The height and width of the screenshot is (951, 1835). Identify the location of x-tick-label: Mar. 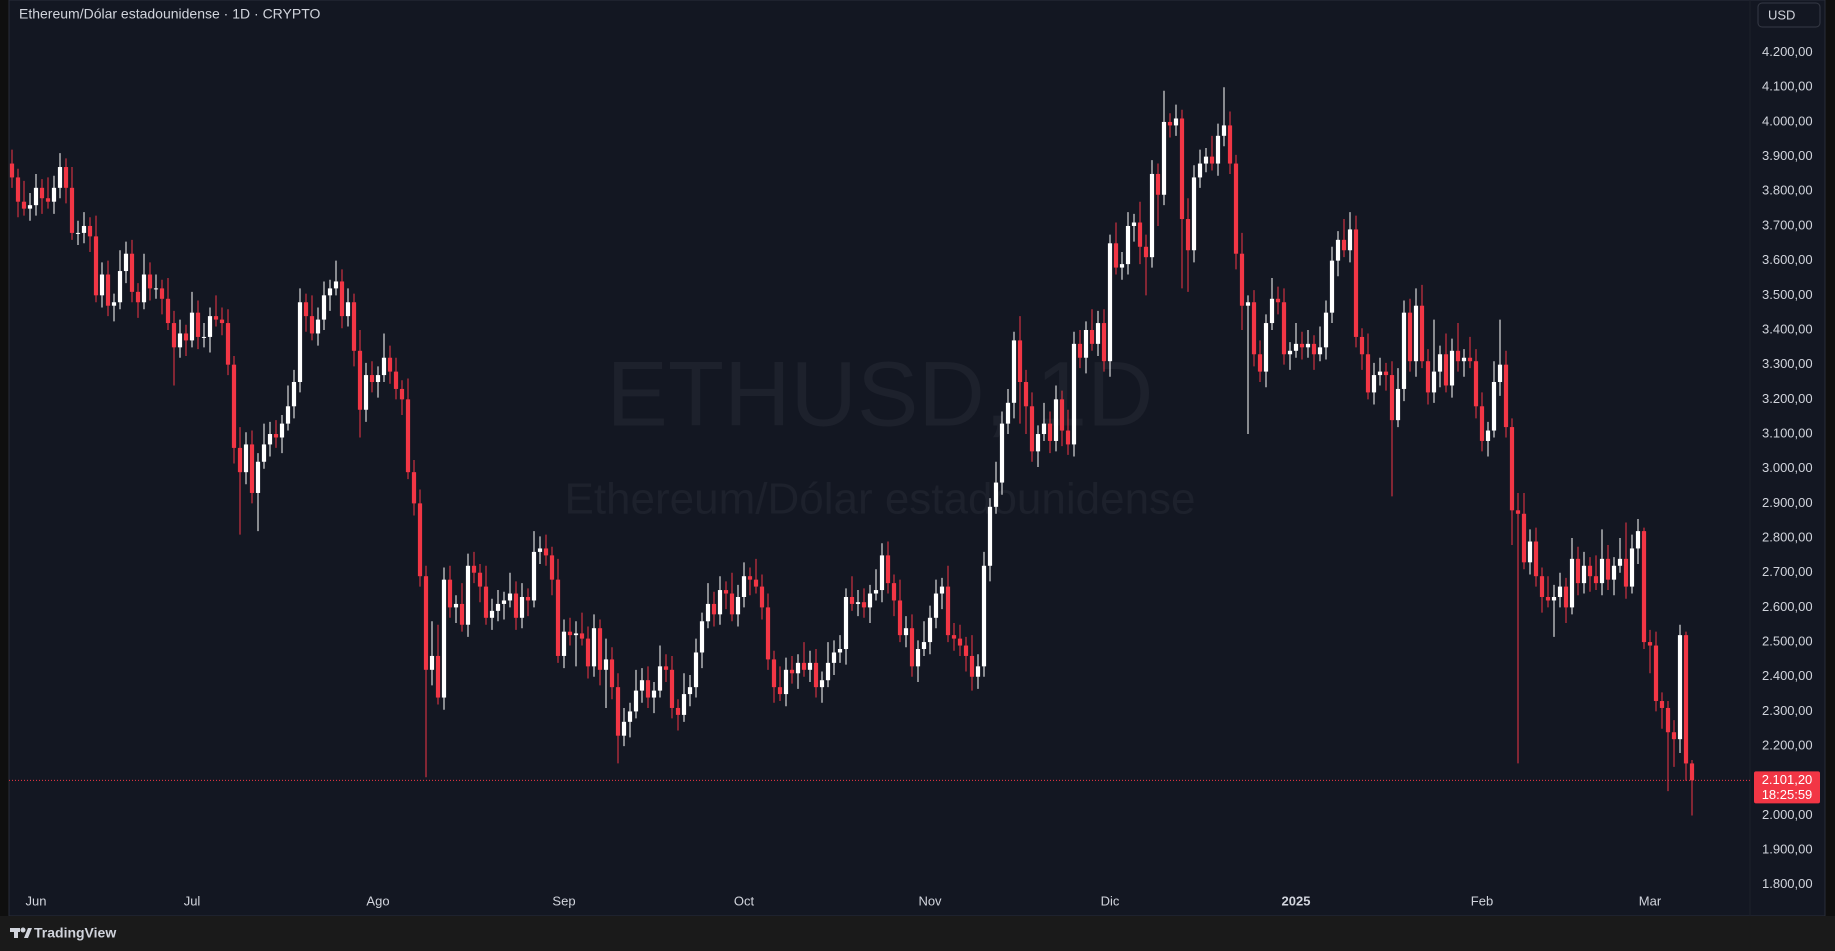
(1650, 900).